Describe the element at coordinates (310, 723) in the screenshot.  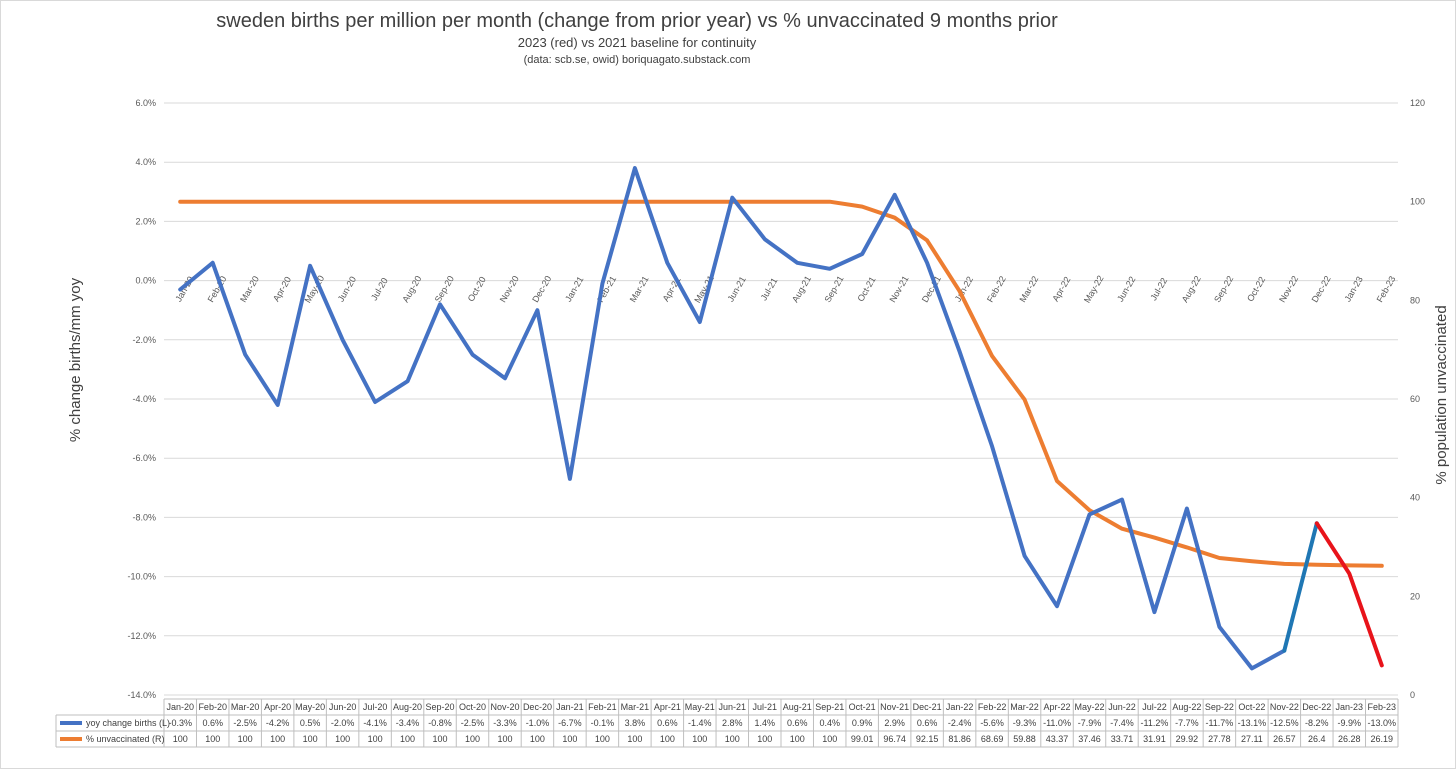
I see `table-cell-yoy: 0.5%` at that location.